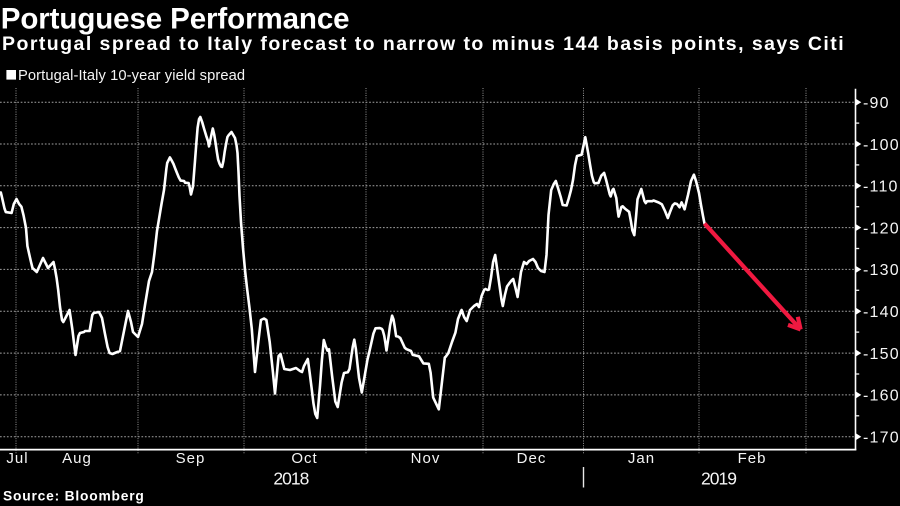  What do you see at coordinates (881, 438) in the screenshot?
I see `svg-text: -170` at bounding box center [881, 438].